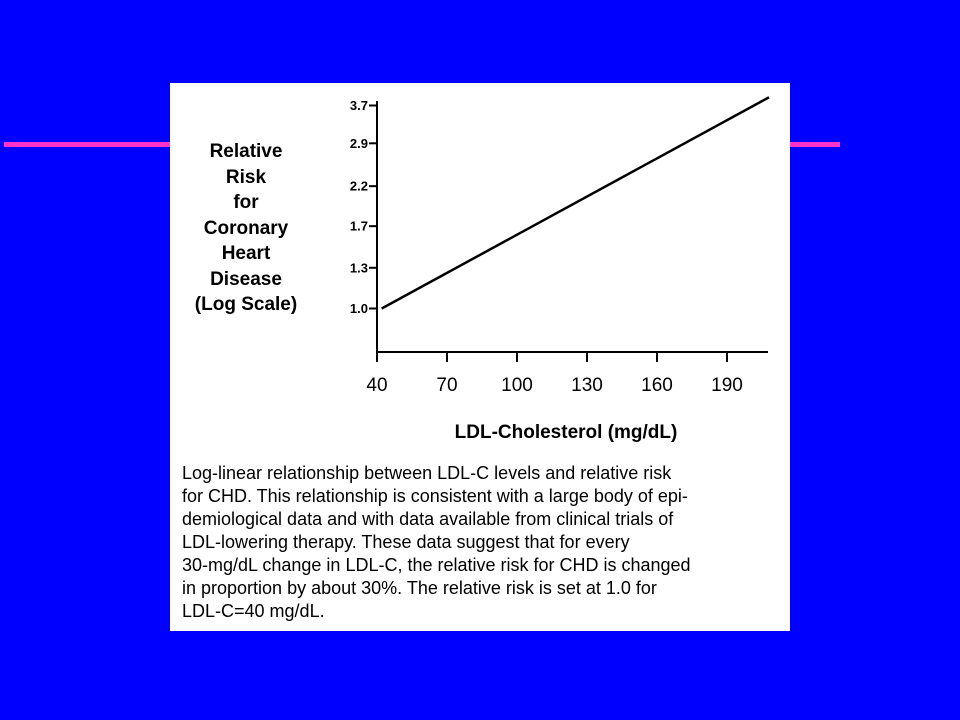 The width and height of the screenshot is (960, 720). Describe the element at coordinates (359, 186) in the screenshot. I see `y-tick-label: 2.2` at that location.